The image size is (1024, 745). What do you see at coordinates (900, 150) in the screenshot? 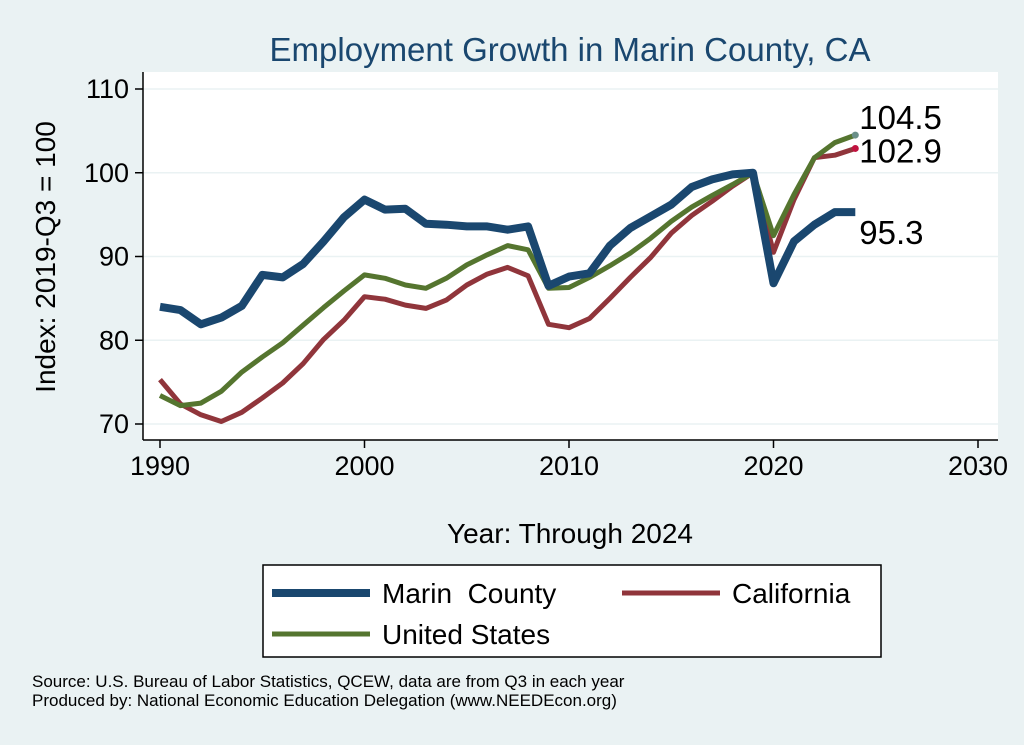
I see `end-value-label: 102.9` at bounding box center [900, 150].